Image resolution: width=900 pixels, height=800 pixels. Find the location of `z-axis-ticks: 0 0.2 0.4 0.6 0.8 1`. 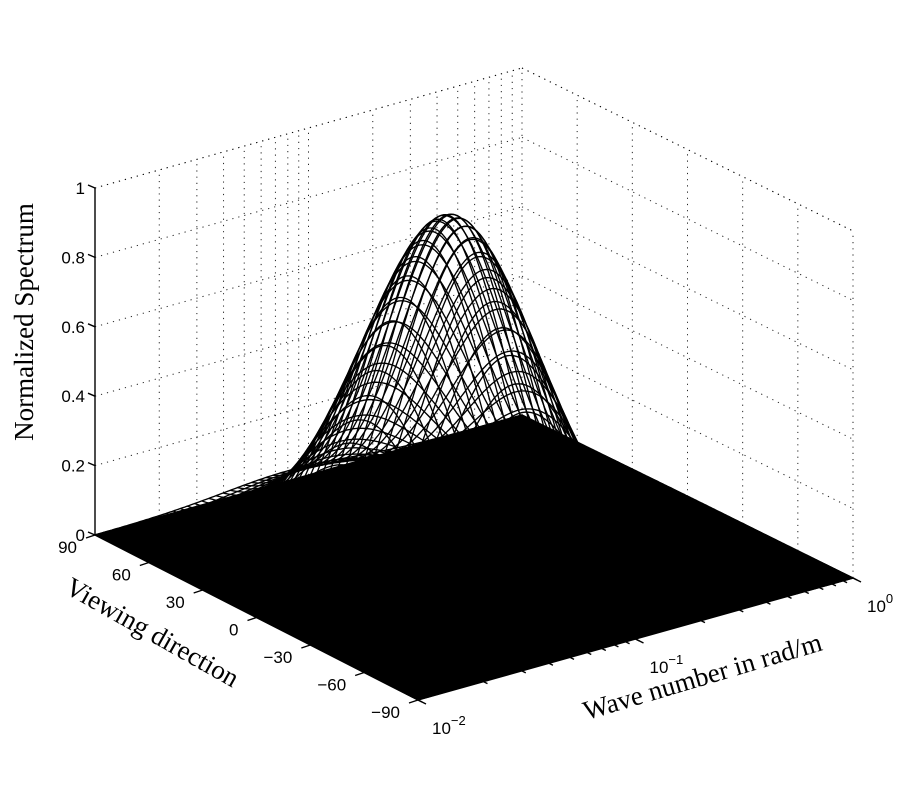

z-axis-ticks: 0 0.2 0.4 0.6 0.8 1 is located at coordinates (78, 362).